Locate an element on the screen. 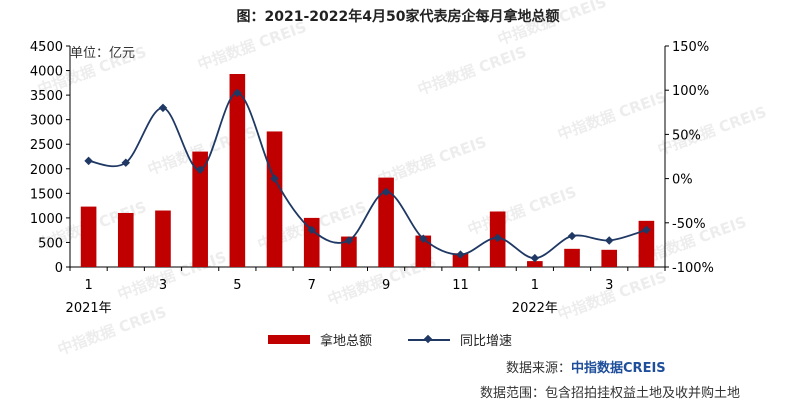  left-tick-label: 3500 is located at coordinates (46, 96).